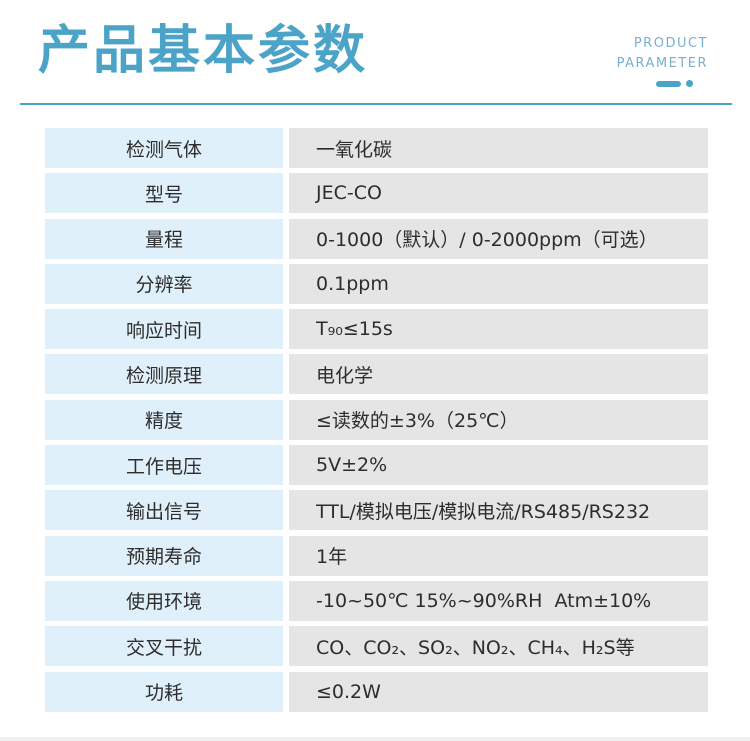  Describe the element at coordinates (498, 193) in the screenshot. I see `spec-value: JEC-CO` at that location.